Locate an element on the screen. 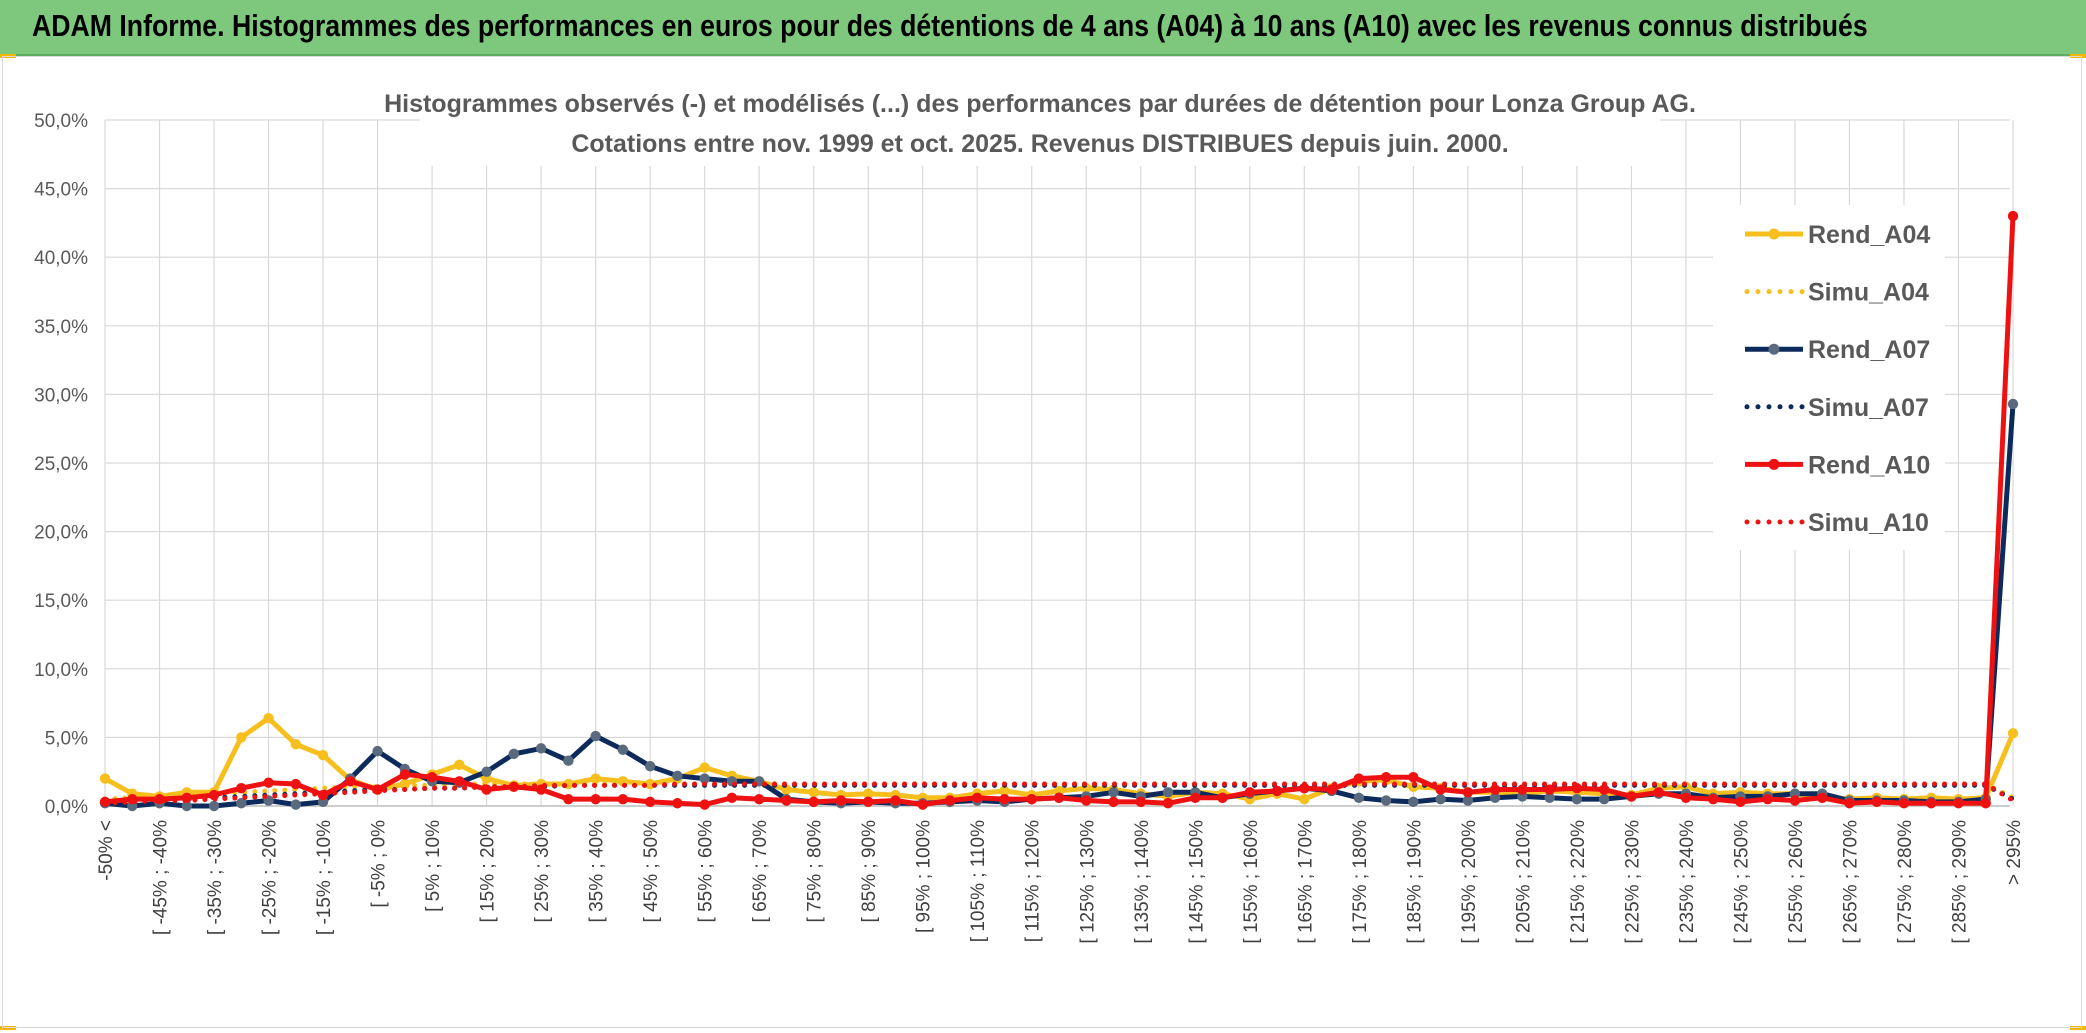  y-tick-label: 30,0% is located at coordinates (61, 395).